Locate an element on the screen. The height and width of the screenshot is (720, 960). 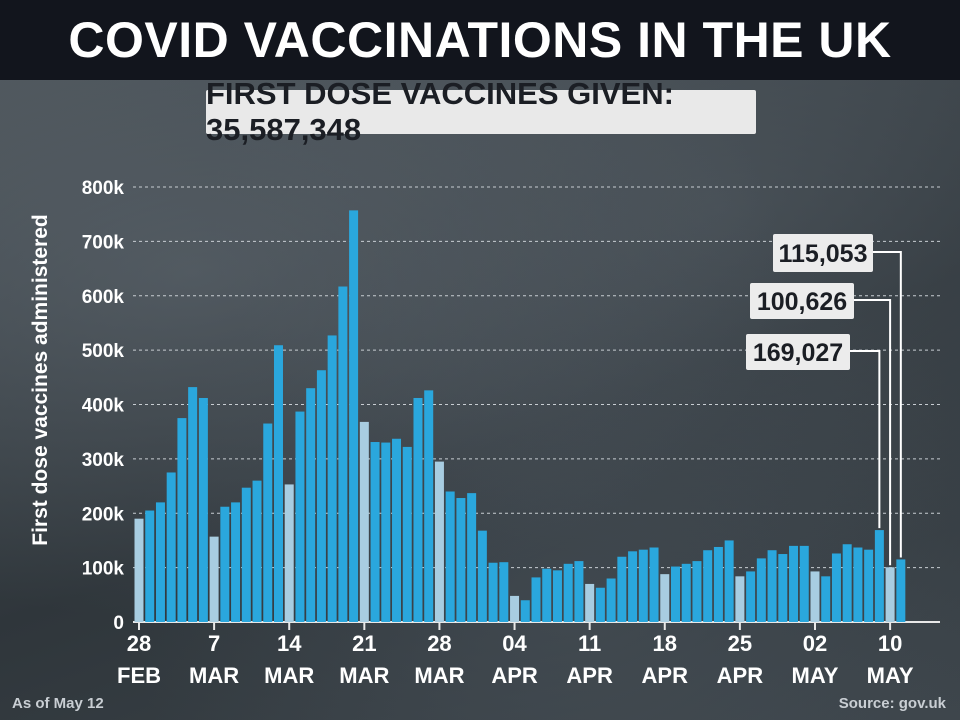
y-axis-ticks: 0 100k 200k 300k 400k 500k 600k 700k 800k is located at coordinates (103, 406).